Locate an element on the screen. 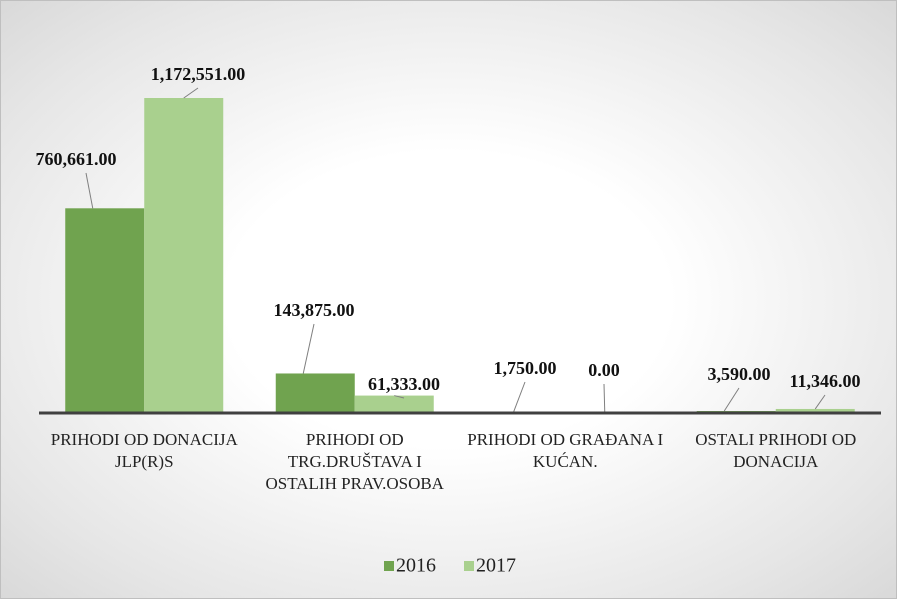  data-label: 0.00 is located at coordinates (604, 370).